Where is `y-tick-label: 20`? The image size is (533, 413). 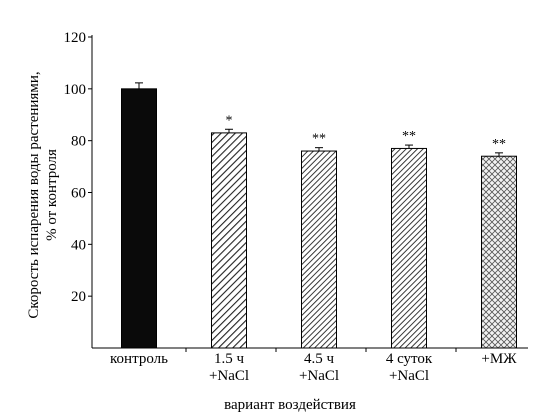
y-tick-label: 20 is located at coordinates (78, 297).